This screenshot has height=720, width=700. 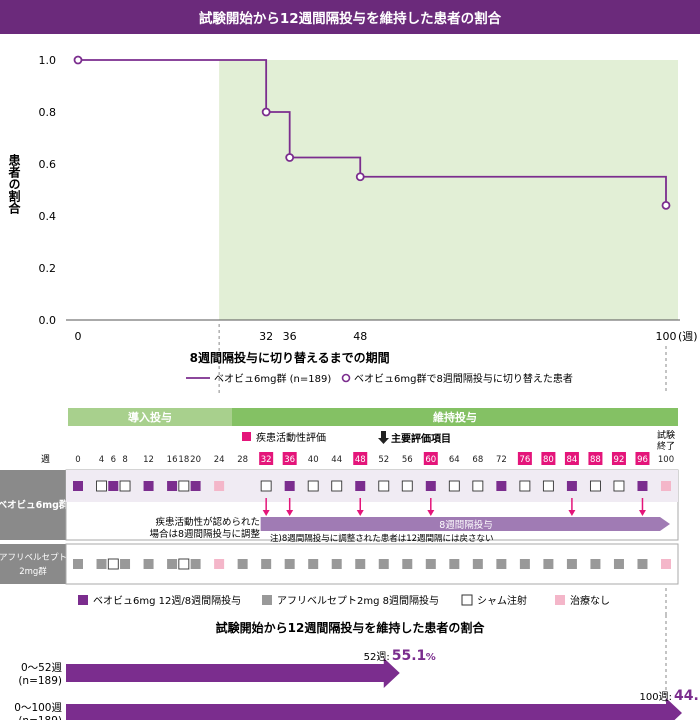 What do you see at coordinates (336, 460) in the screenshot?
I see `week-tick-label: 44` at bounding box center [336, 460].